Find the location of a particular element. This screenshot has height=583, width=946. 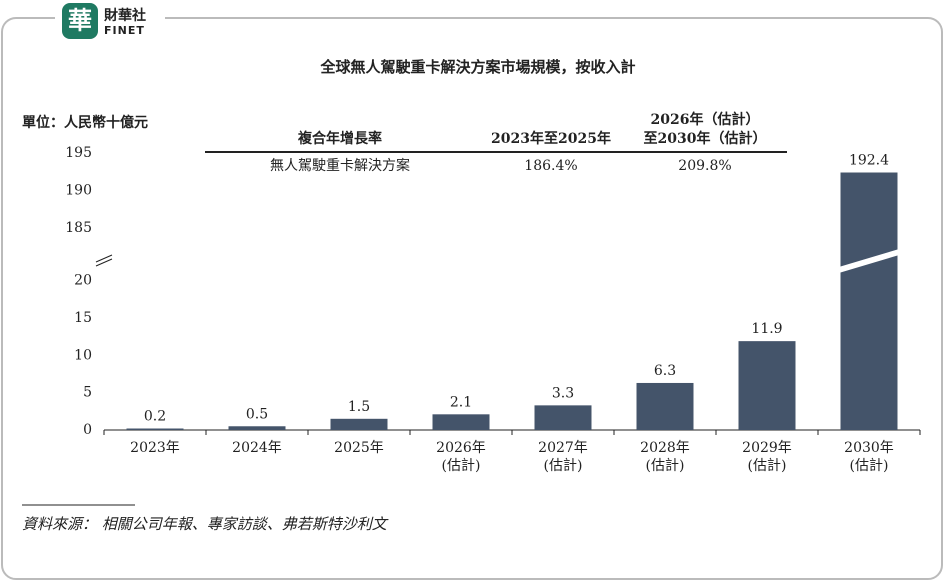

y-tick-label: 20 is located at coordinates (83, 281).